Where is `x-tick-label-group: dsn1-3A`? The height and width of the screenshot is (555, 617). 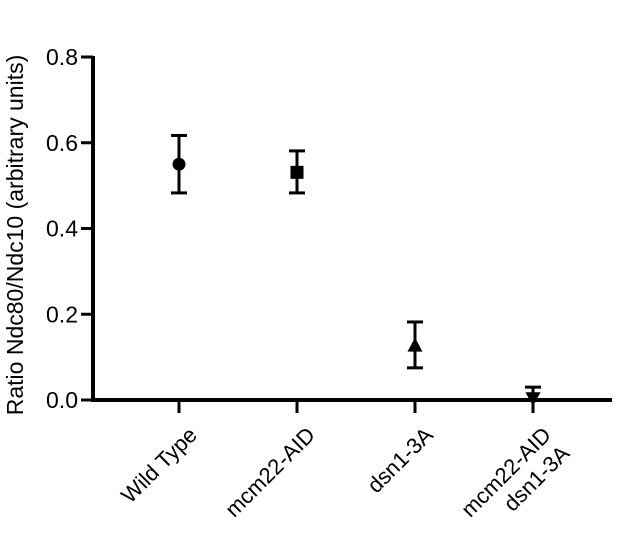 x-tick-label-group: dsn1-3A is located at coordinates (400, 460).